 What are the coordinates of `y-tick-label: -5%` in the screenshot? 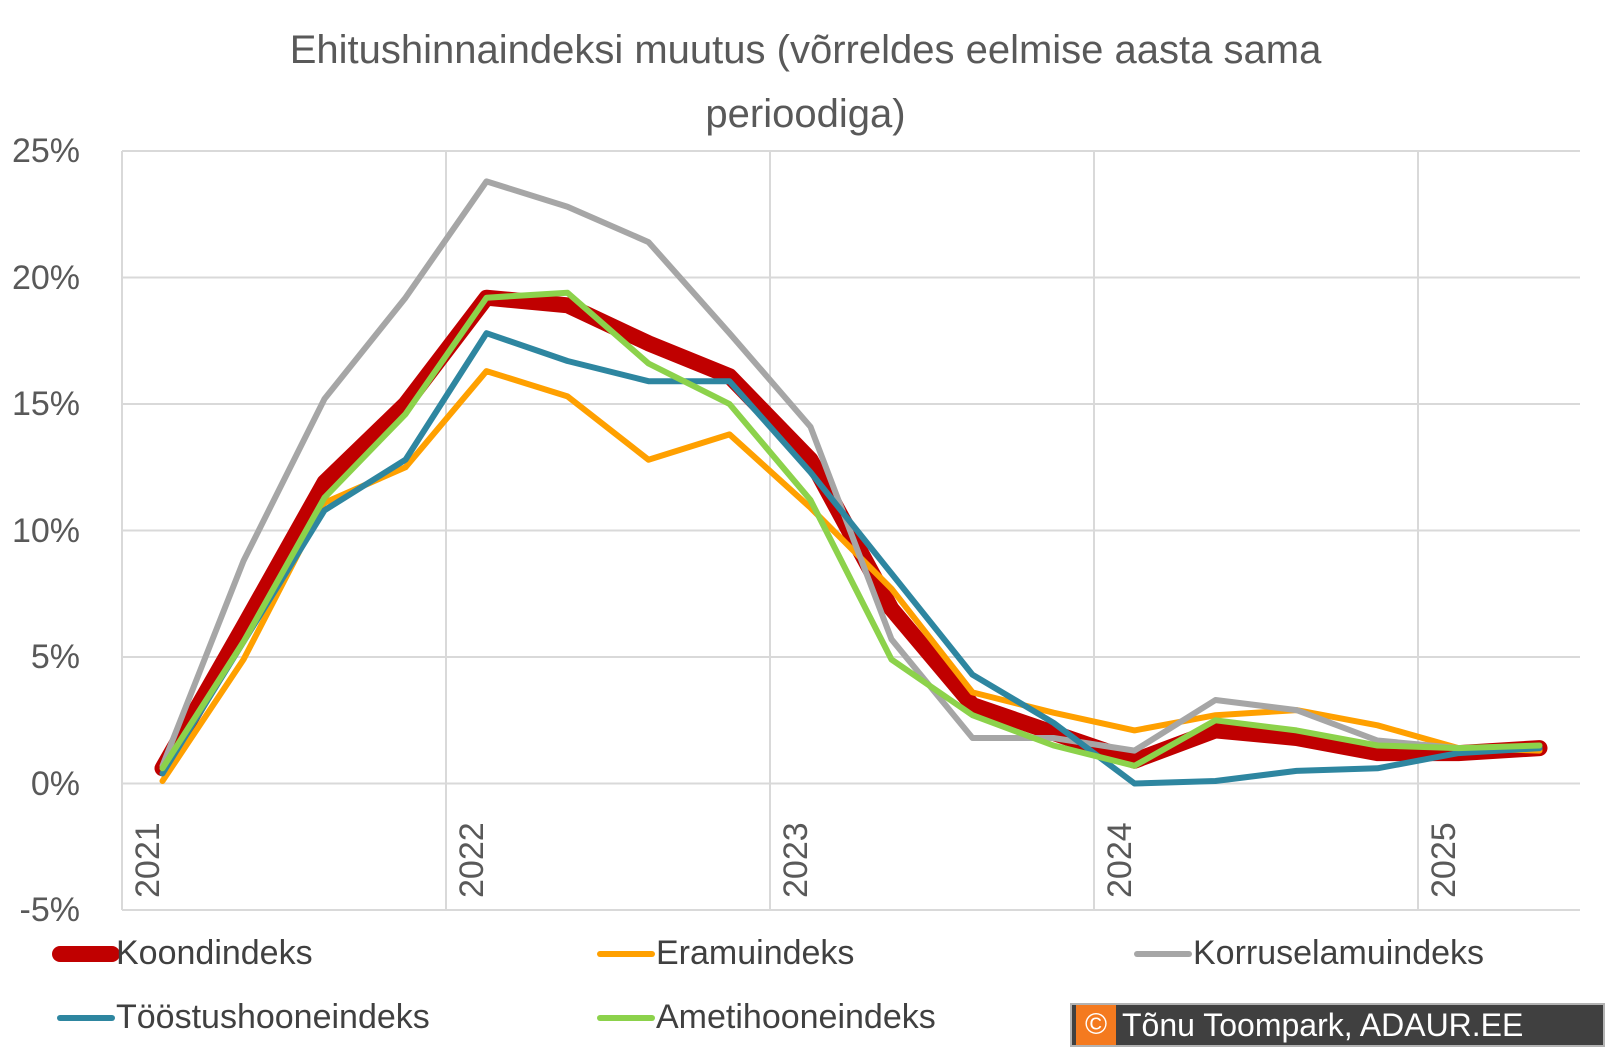 It's located at (49, 910).